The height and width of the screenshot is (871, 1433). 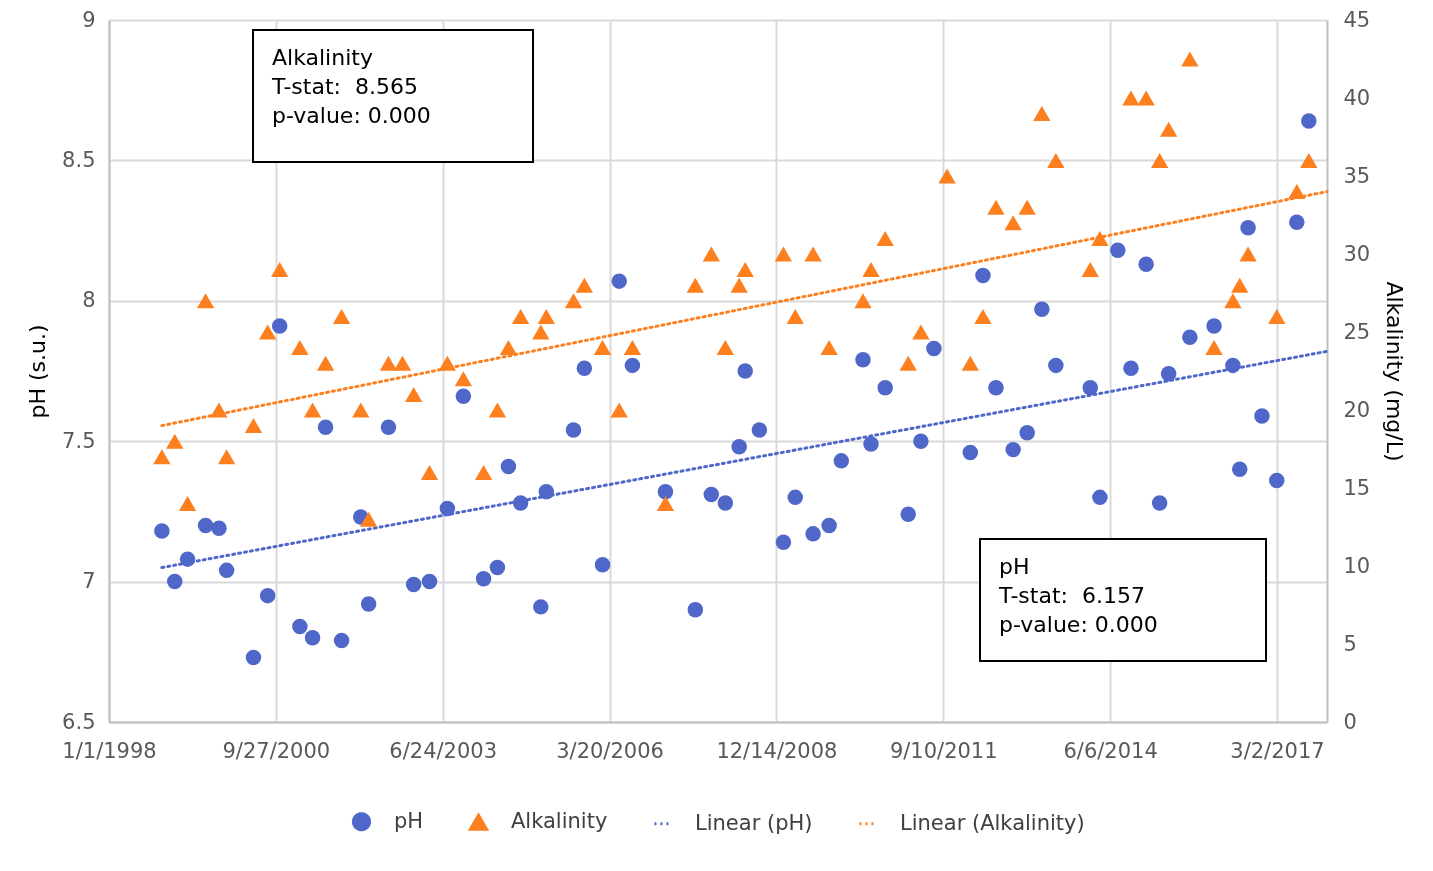 I want to click on note-box: pH T-stat: 6.157 p-value: 0.000, so click(x=1123, y=600).